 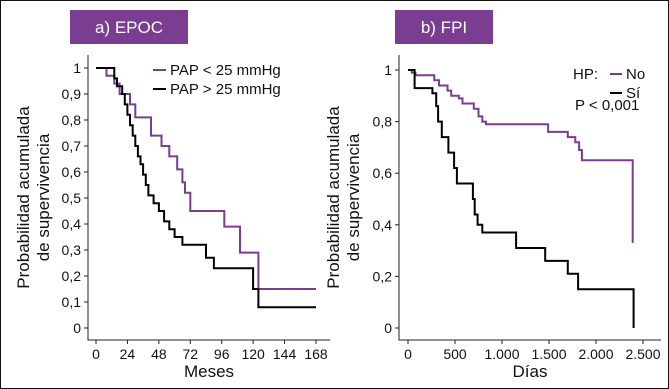 What do you see at coordinates (72, 94) in the screenshot?
I see `y-tick-label: 0,9` at bounding box center [72, 94].